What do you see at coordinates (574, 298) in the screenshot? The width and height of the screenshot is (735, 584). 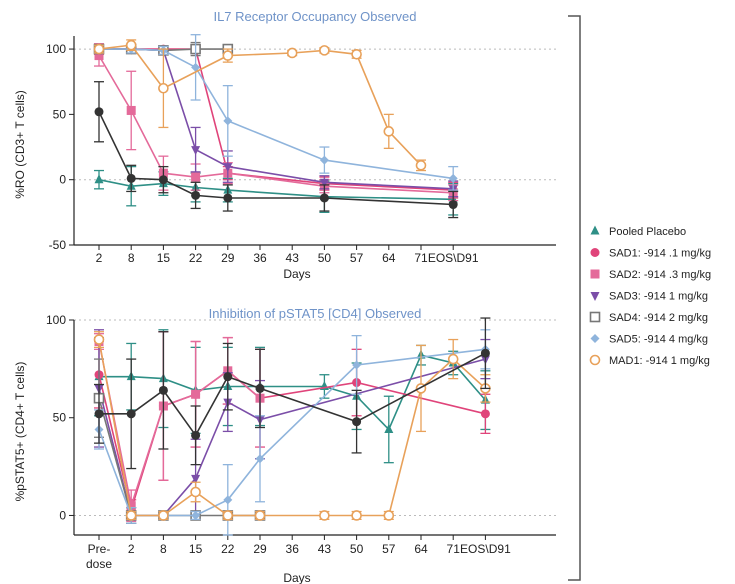 I see `right-bracket` at bounding box center [574, 298].